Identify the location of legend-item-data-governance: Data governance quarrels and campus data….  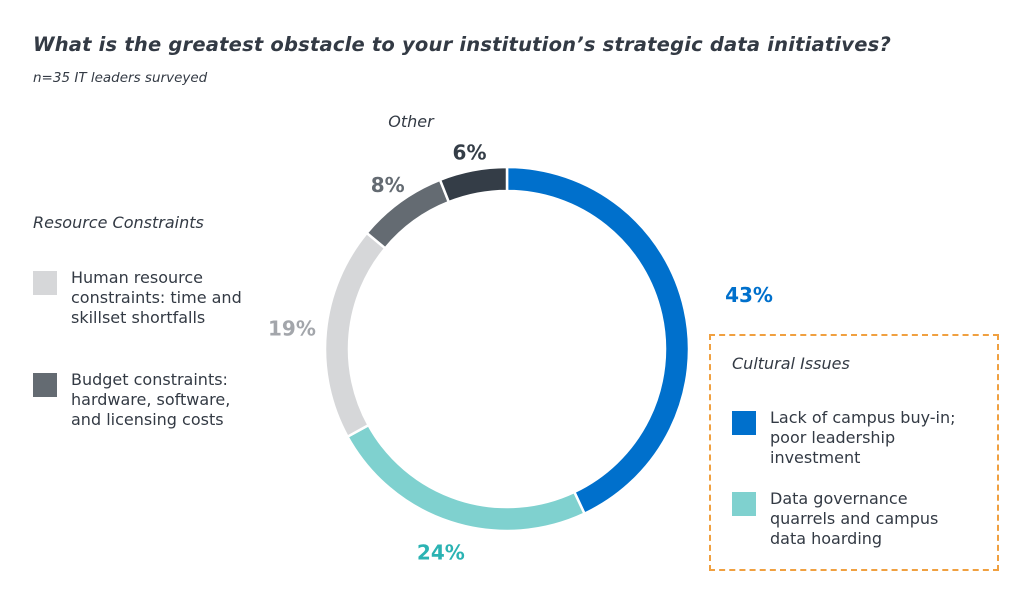
(862, 519).